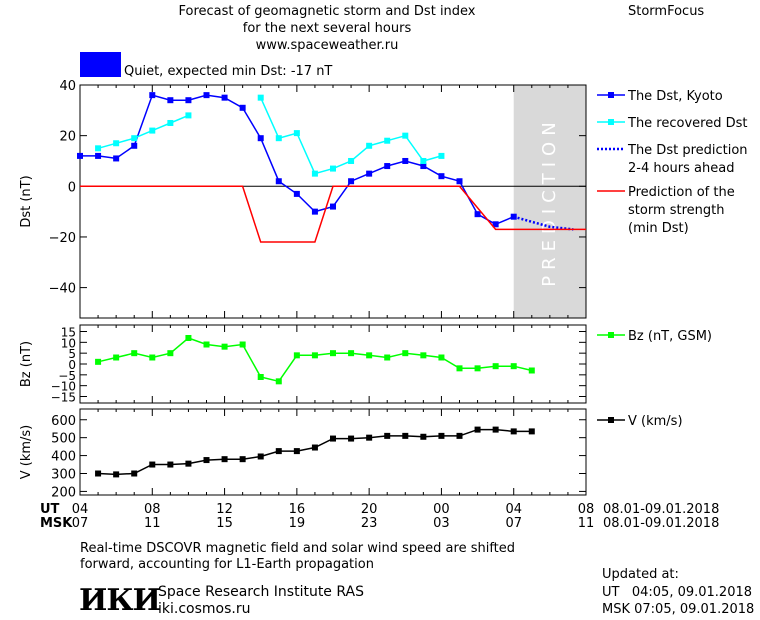 The image size is (760, 620). I want to click on v-series-0-legend-label: V (km/s), so click(655, 421).